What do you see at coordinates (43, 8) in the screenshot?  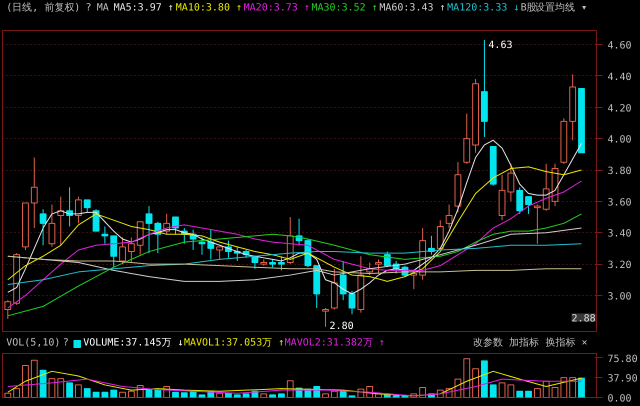 I see `chart-subtitle: (日线, 前复权)` at bounding box center [43, 8].